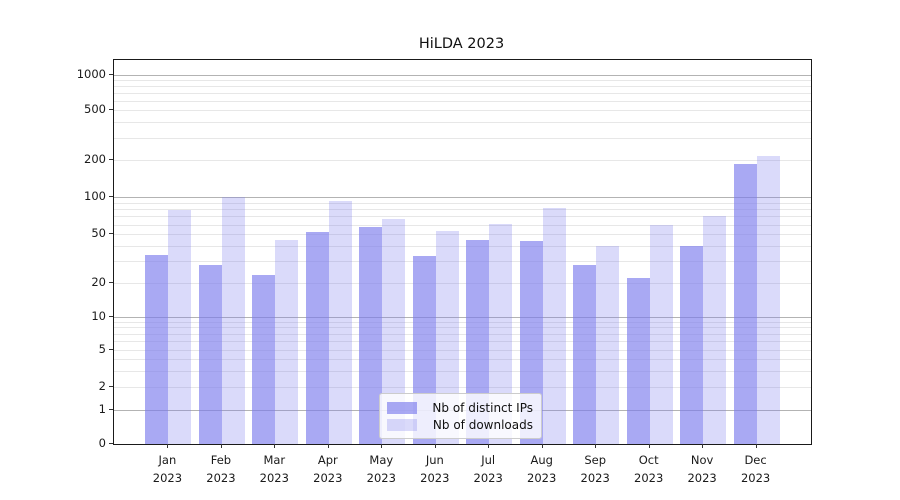 The image size is (900, 500). Describe the element at coordinates (460, 416) in the screenshot. I see `legend: Nb of distinct IPs Nb of downloads` at that location.